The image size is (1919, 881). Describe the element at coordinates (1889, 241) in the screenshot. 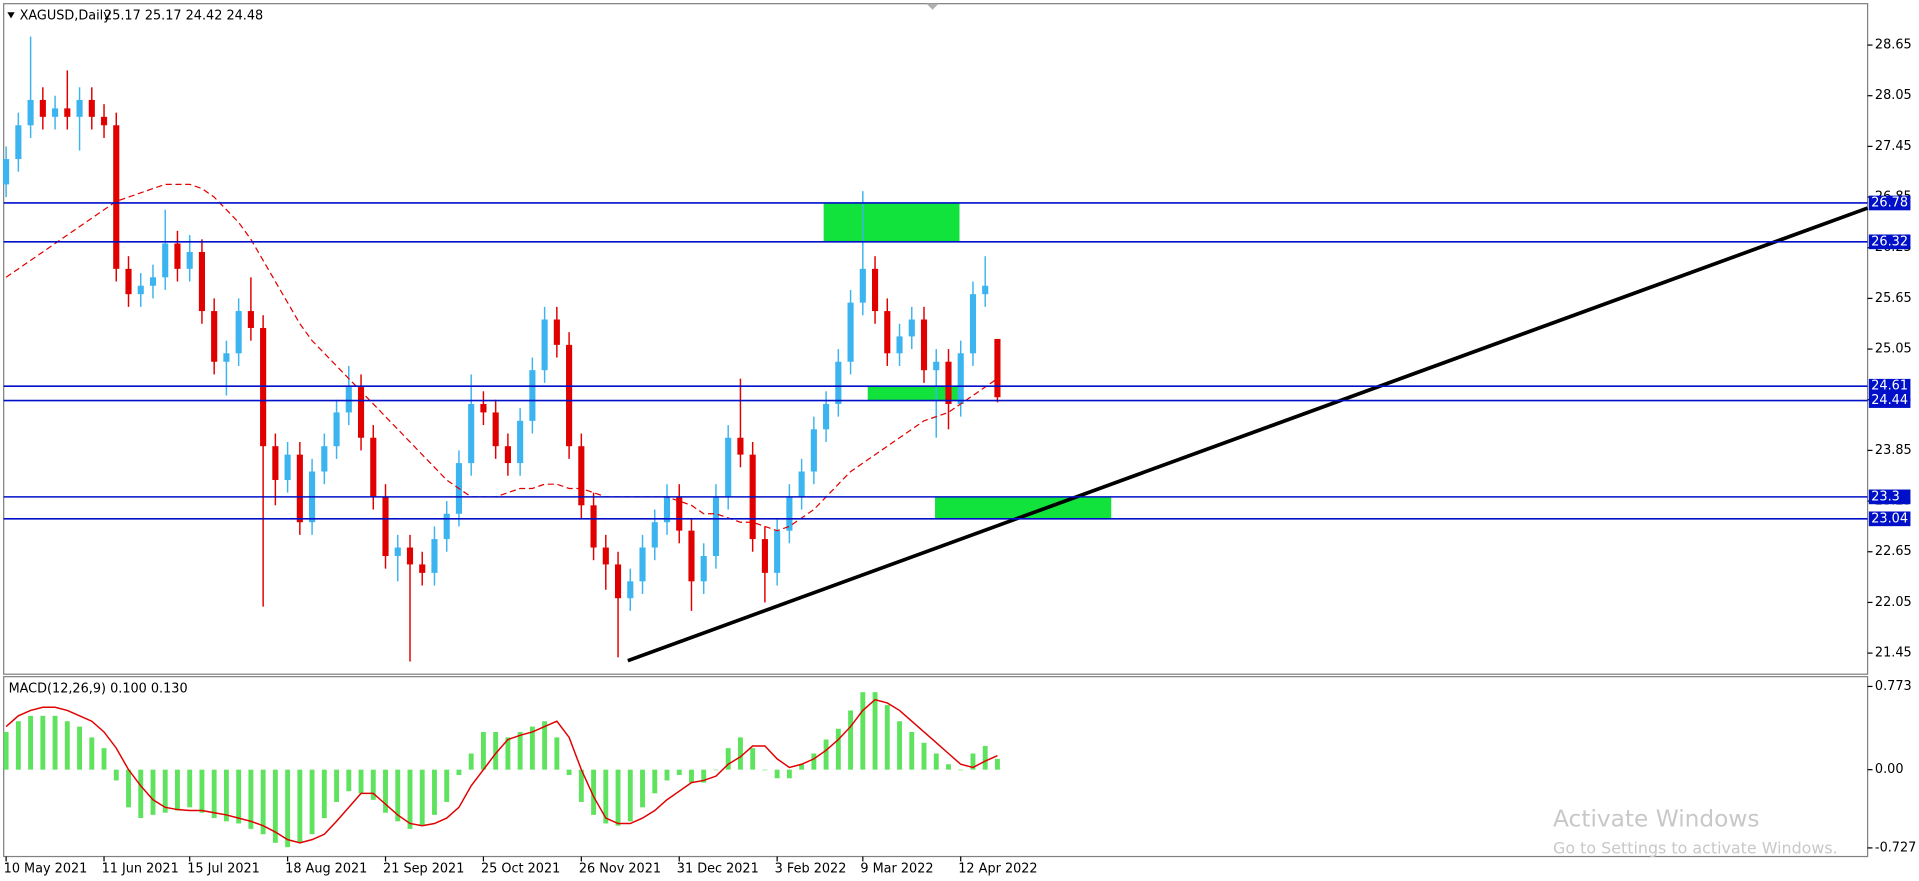

I see `level-label: 26.32` at that location.